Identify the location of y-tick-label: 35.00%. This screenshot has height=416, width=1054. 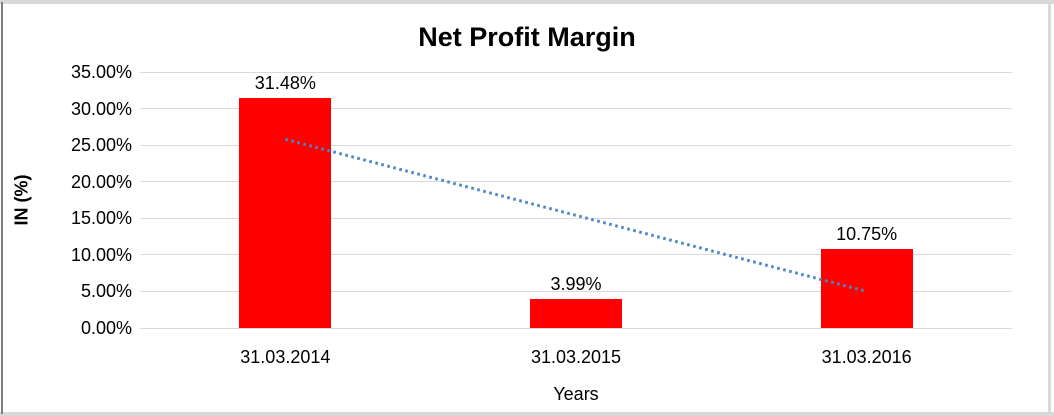
(101, 72).